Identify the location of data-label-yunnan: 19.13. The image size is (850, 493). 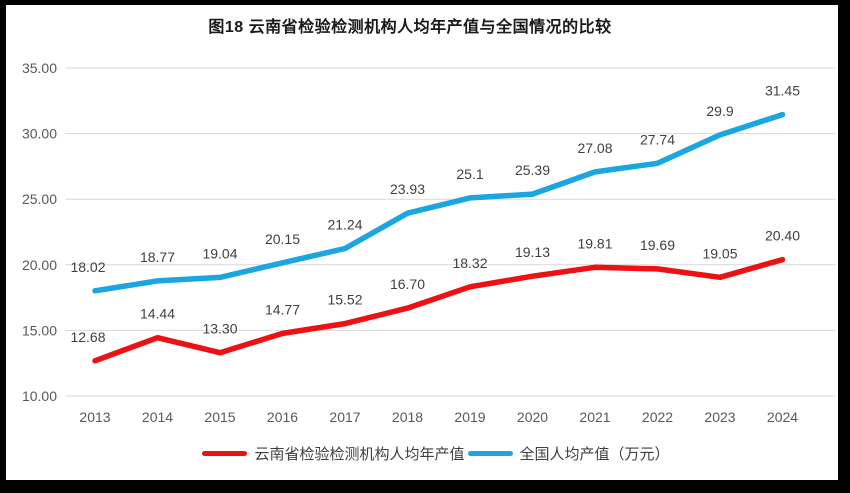
(532, 252).